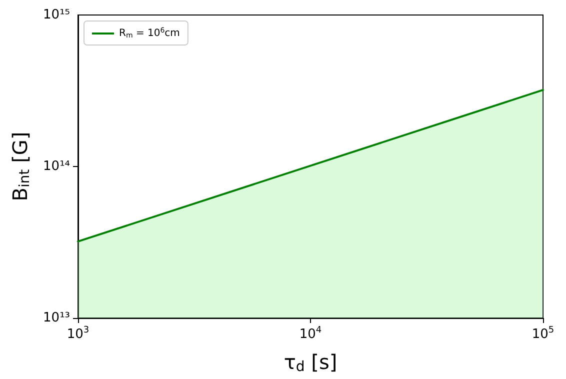 The image size is (566, 379). I want to click on y-tick-label: 10¹⁵, so click(56, 15).